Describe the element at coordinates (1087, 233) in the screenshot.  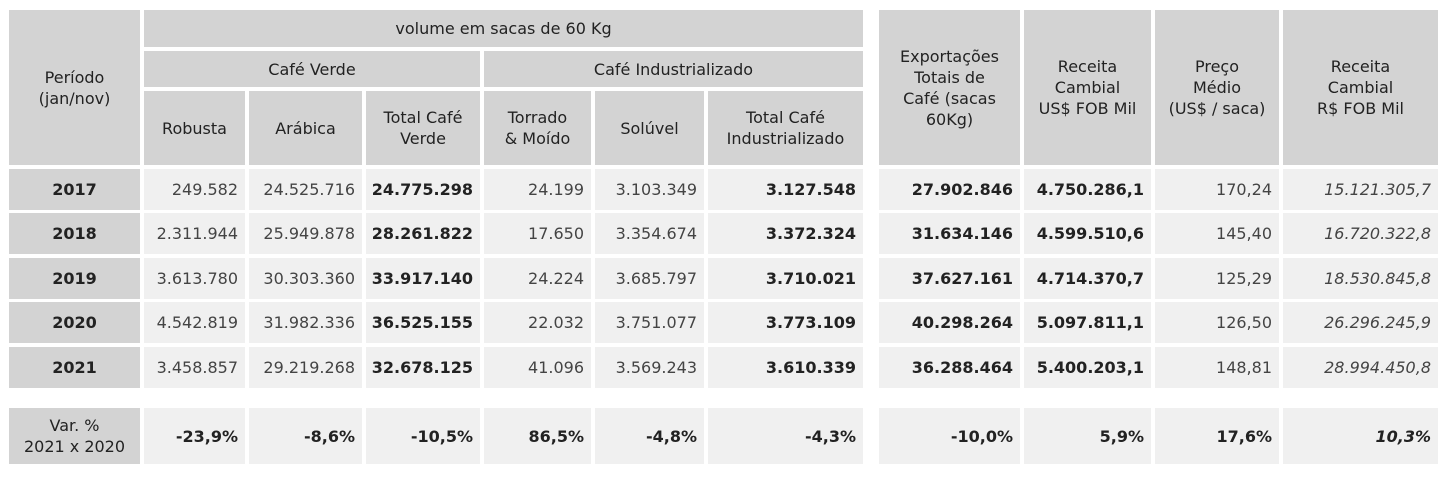
I see `value-cell-receita-usd: 4.599.510,6` at that location.